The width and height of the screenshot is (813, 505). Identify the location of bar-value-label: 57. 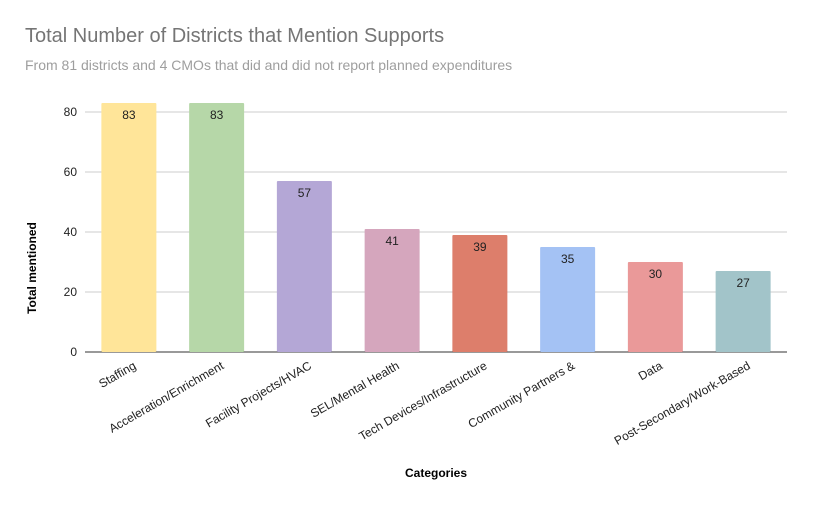
(305, 193).